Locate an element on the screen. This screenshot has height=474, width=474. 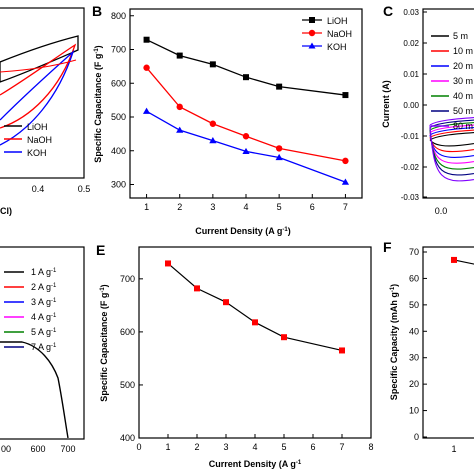
series-line-lioh is located at coordinates (246, 67).